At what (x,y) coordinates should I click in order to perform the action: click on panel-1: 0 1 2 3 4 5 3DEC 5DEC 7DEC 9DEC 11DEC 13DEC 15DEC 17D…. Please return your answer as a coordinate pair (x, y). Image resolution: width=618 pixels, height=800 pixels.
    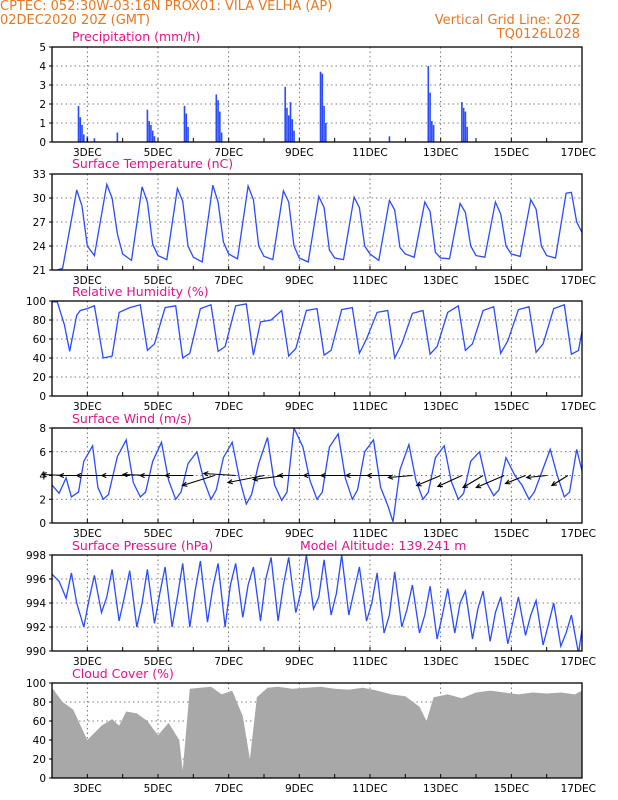
    Looking at the image, I should click on (317, 94).